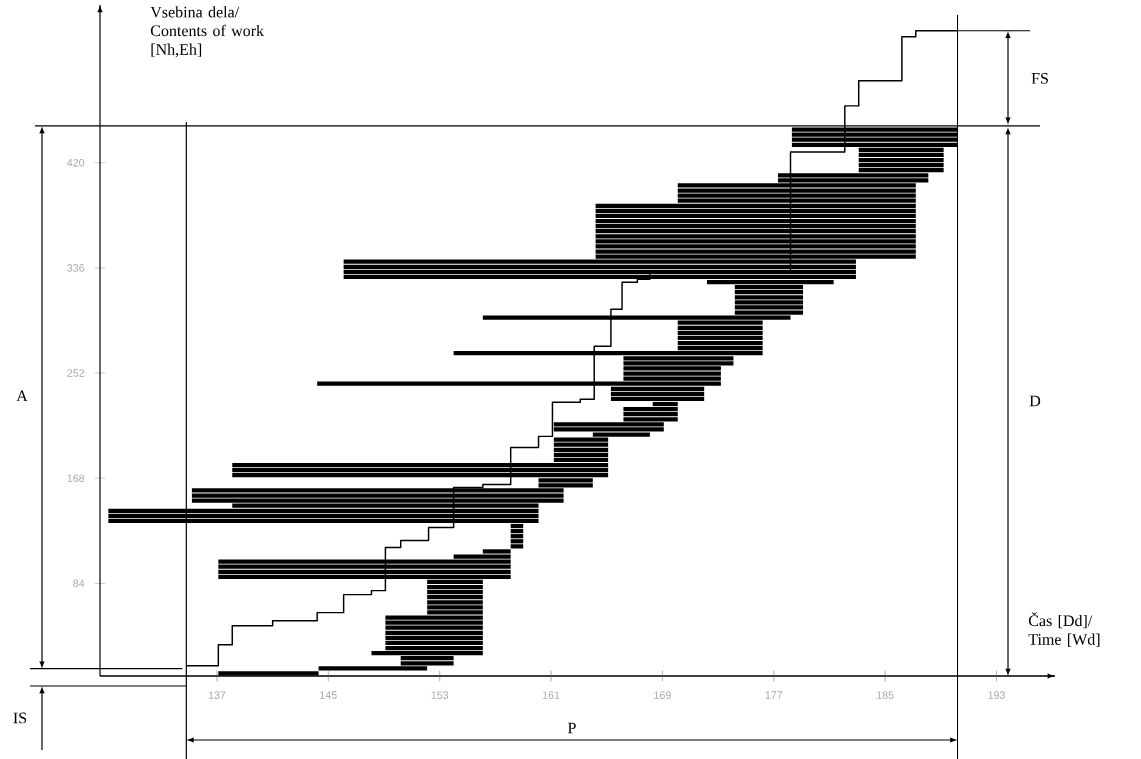 The width and height of the screenshot is (1141, 759). Describe the element at coordinates (440, 695) in the screenshot. I see `x-tick-label: 153` at that location.